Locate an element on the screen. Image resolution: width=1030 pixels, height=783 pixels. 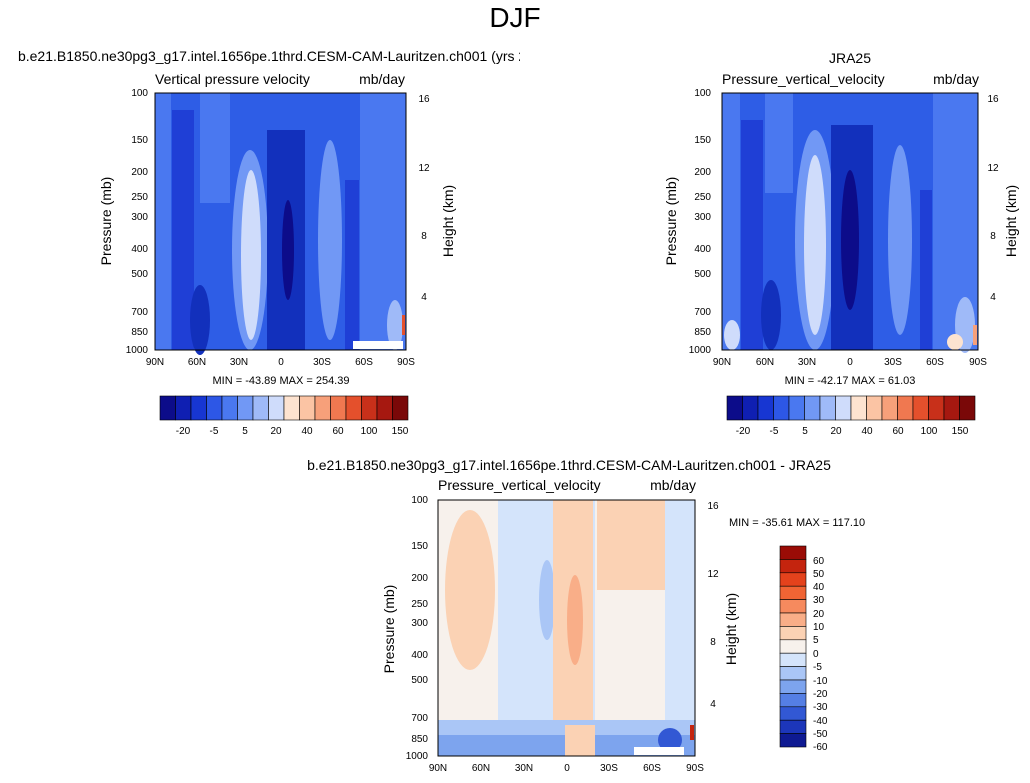
y-right-tick-label: 4 is located at coordinates (424, 297).